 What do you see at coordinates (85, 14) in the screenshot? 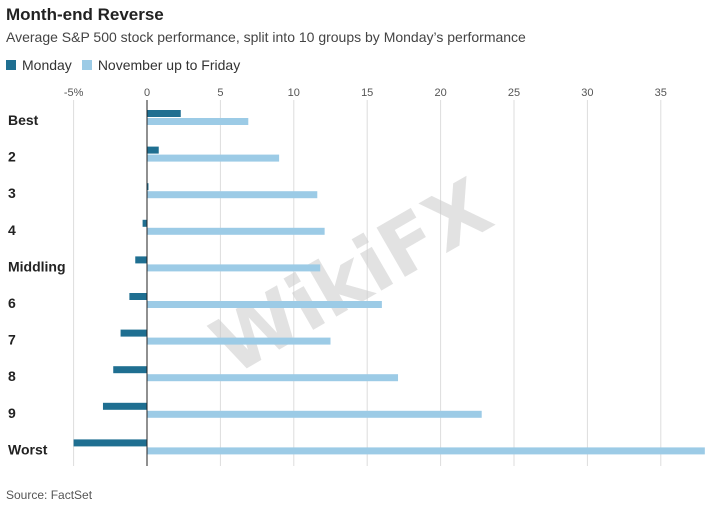
I see `chart-title: Month-end Reverse` at bounding box center [85, 14].